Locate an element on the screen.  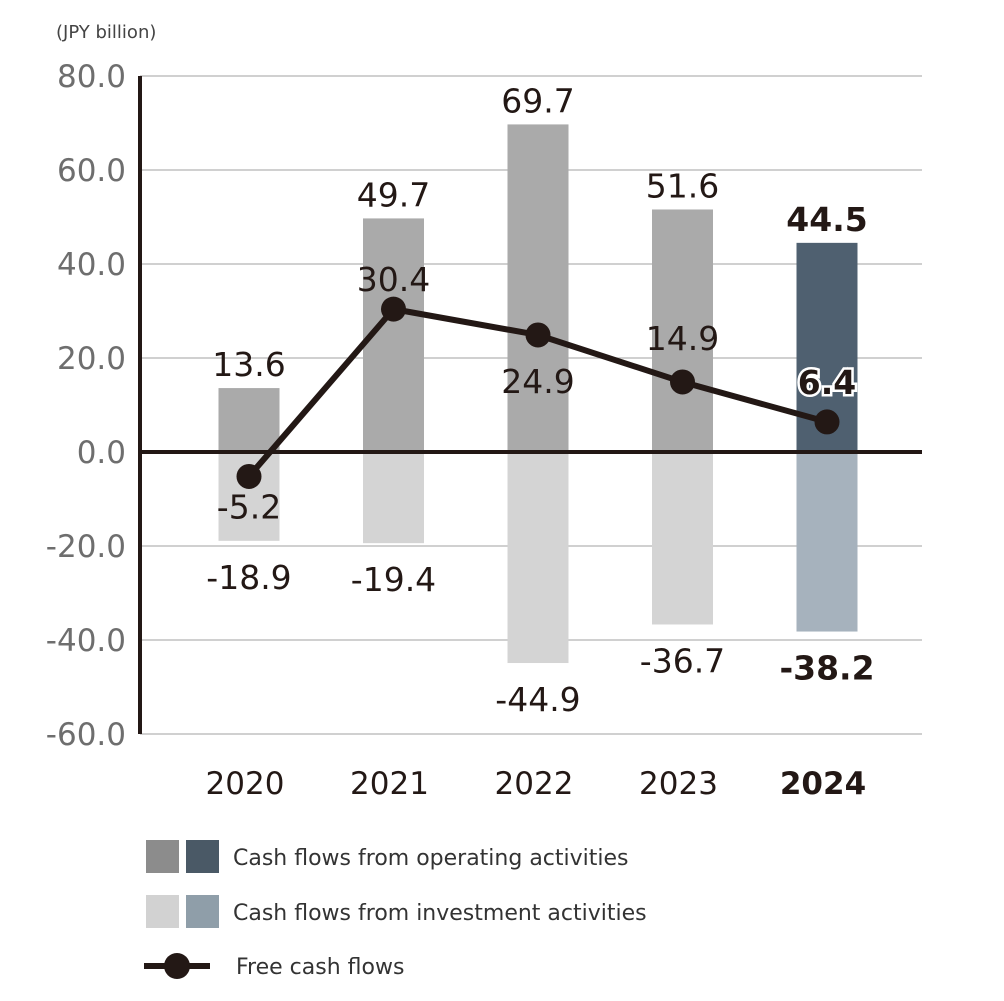
y-axis-ticks: 80.0 60.0 40.0 20.0 0.0 -20.0 -40.0 -60.0 is located at coordinates (86, 406).